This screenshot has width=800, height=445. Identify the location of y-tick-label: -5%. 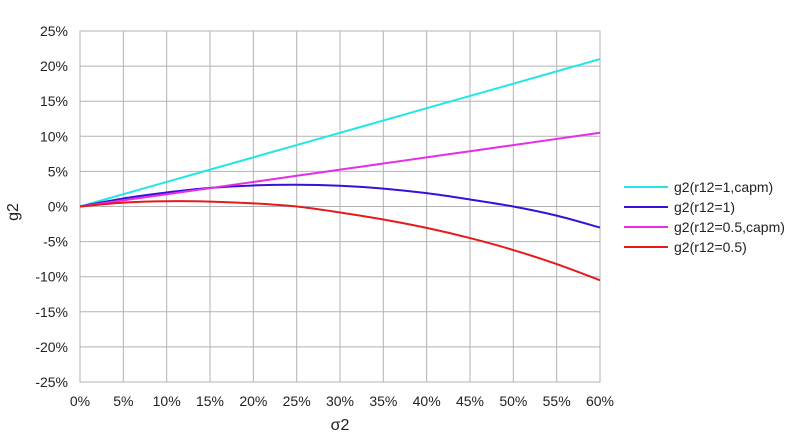
(55, 242).